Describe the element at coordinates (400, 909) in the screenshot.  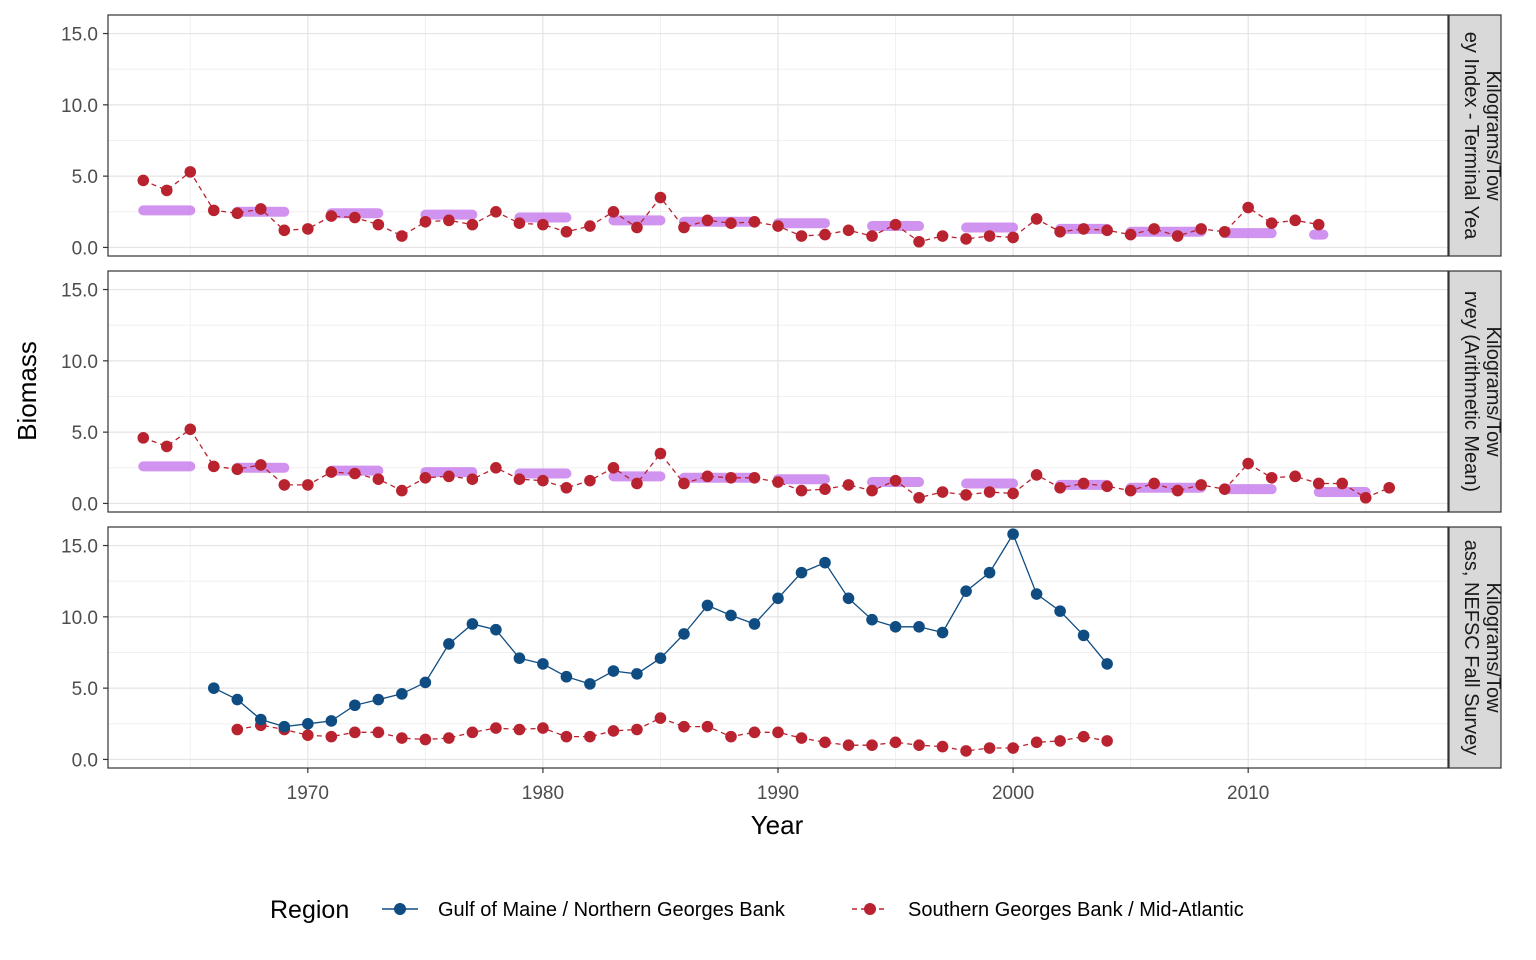
I see `legend-key-gom` at that location.